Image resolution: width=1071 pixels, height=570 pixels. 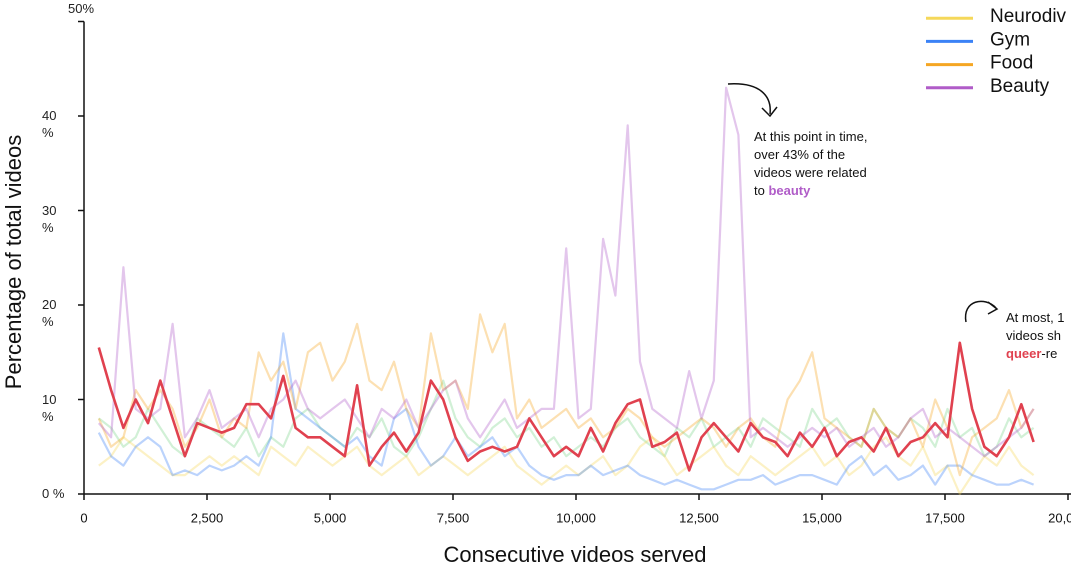 What do you see at coordinates (1035, 317) in the screenshot?
I see `annotation-line: At most, 1` at bounding box center [1035, 317].